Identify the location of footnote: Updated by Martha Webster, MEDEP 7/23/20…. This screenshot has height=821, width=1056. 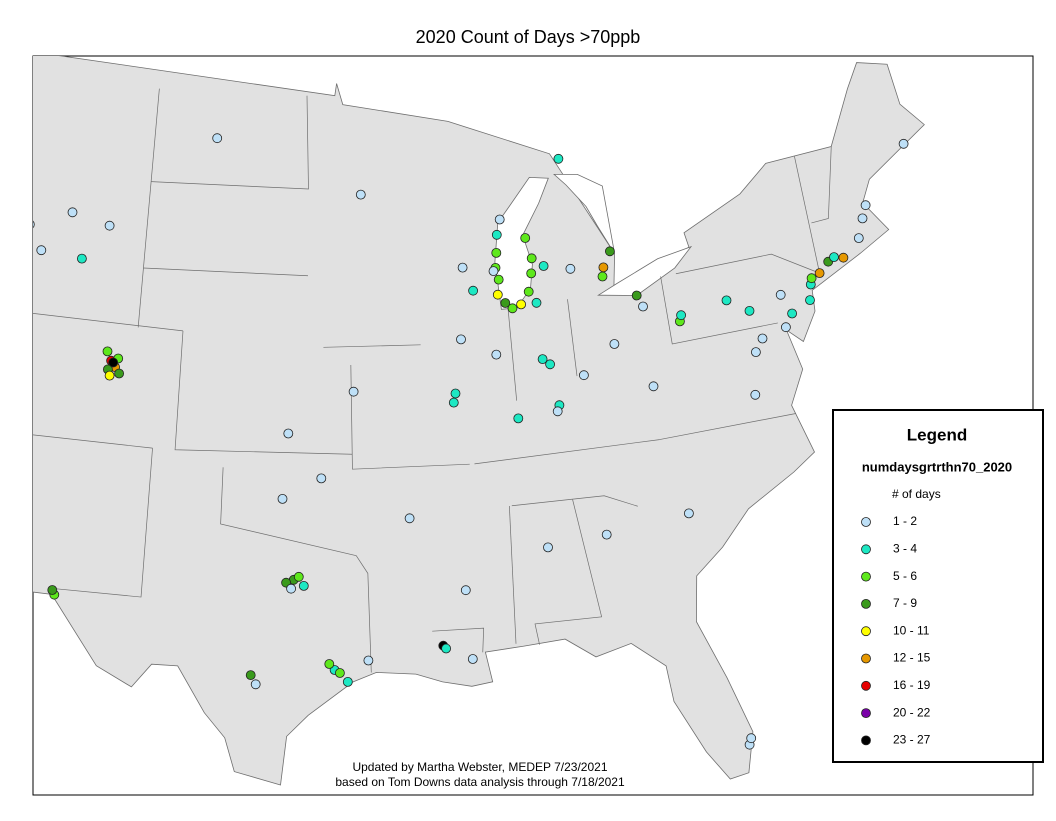
(479, 767).